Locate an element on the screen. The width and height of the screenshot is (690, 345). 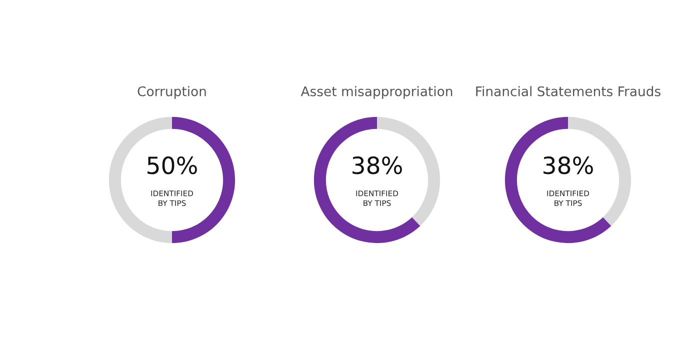
chart-title: Financial Statements Frauds is located at coordinates (568, 91).